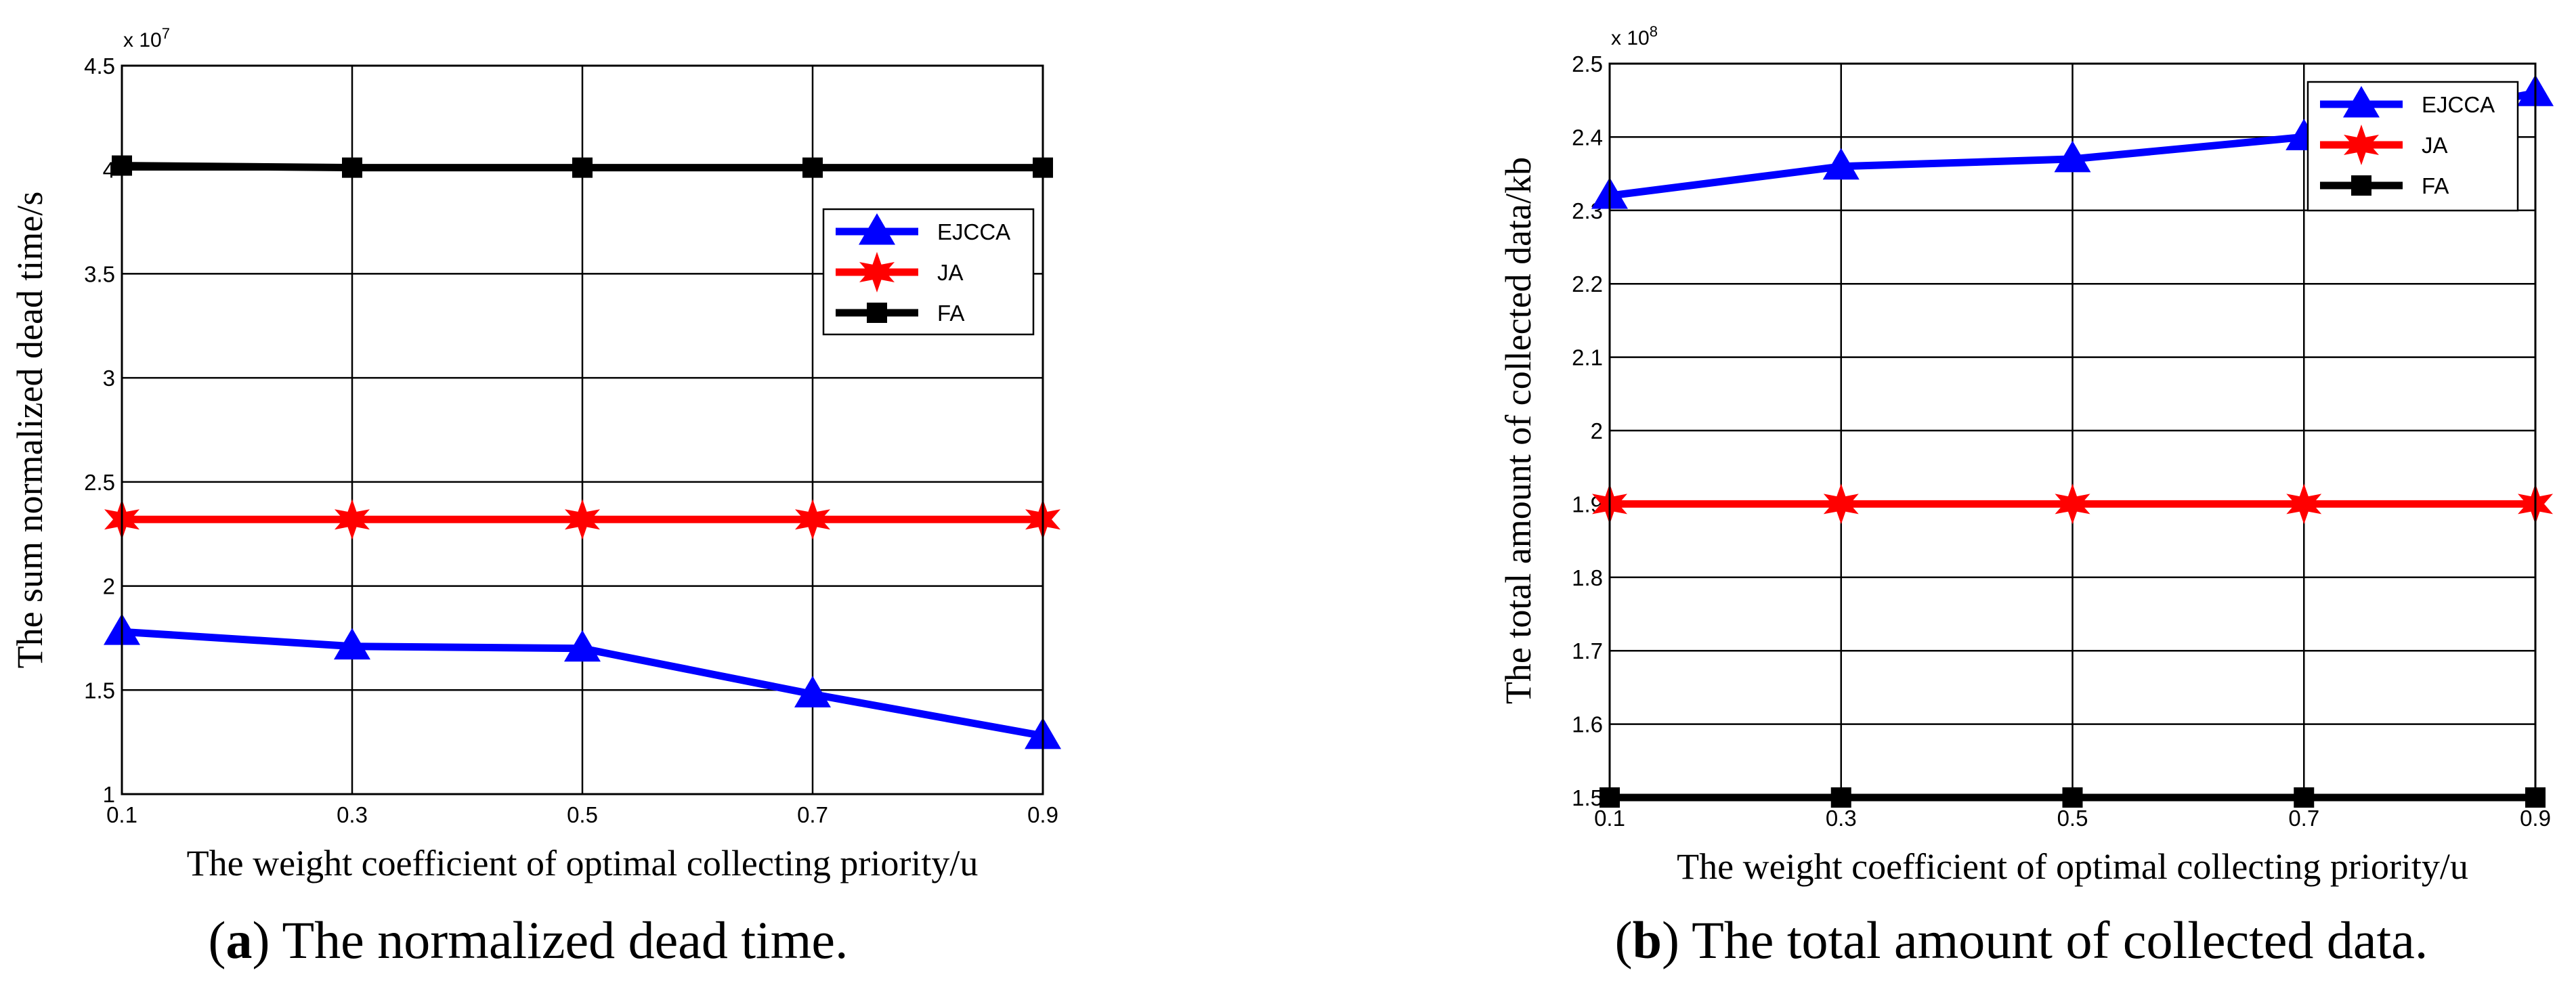 Image resolution: width=2576 pixels, height=983 pixels. Describe the element at coordinates (1587, 724) in the screenshot. I see `y-tick-label: 1.6` at that location.